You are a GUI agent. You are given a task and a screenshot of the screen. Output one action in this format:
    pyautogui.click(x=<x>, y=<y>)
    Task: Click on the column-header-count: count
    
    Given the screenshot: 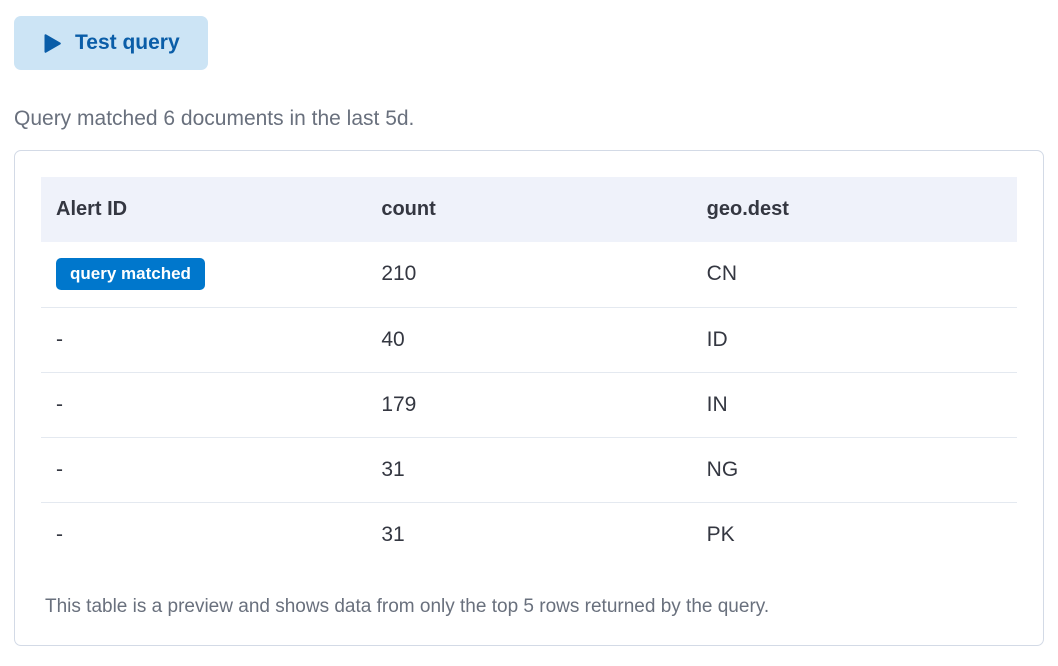 What is the action you would take?
    pyautogui.click(x=529, y=209)
    